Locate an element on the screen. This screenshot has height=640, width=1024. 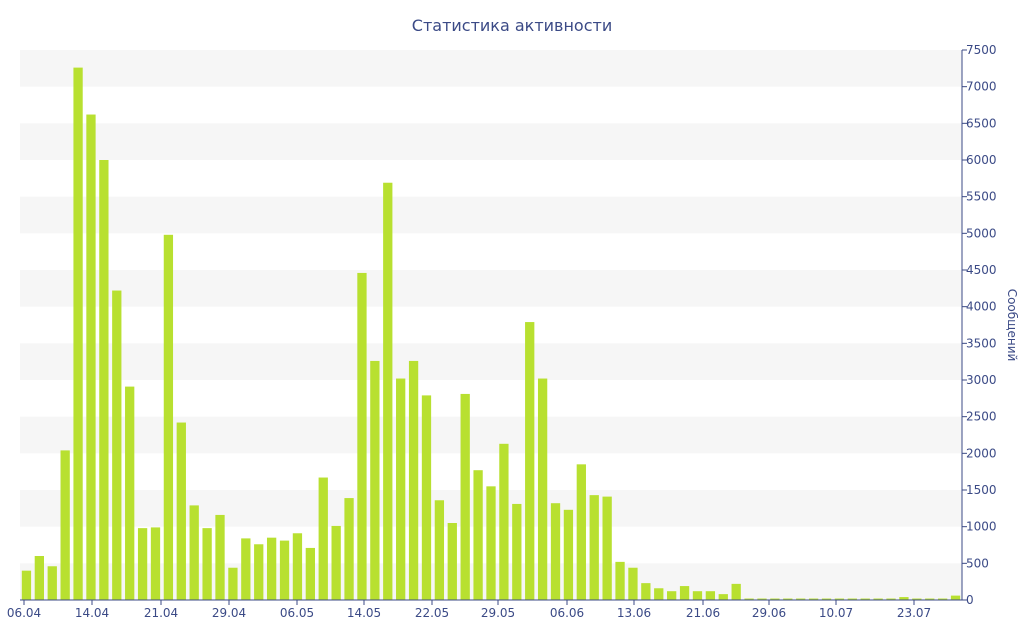
y-axis-label: Сообщений is located at coordinates (1012, 325).